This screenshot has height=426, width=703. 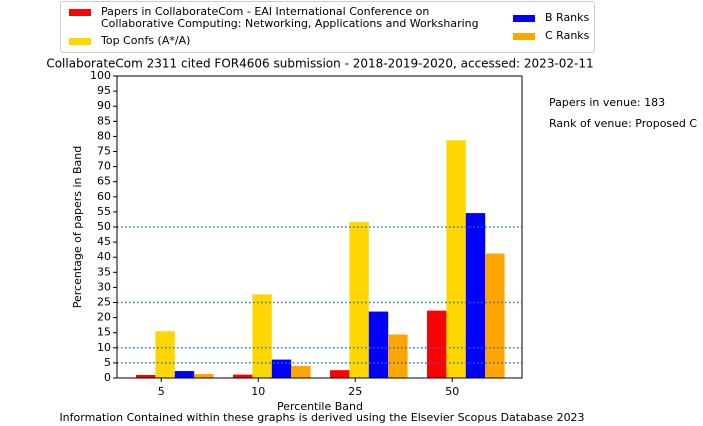 I want to click on x-tick-label: 50, so click(x=452, y=391).